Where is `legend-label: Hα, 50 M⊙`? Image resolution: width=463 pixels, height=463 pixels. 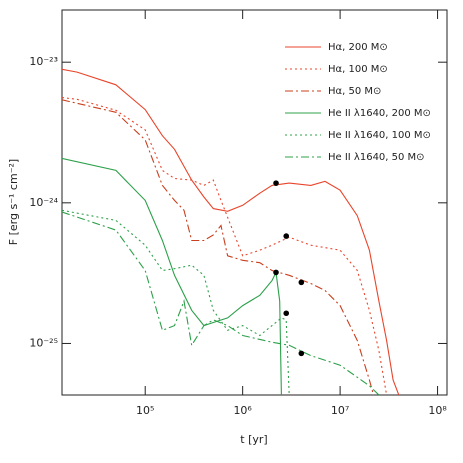
legend-label: Hα, 50 M⊙ is located at coordinates (354, 91).